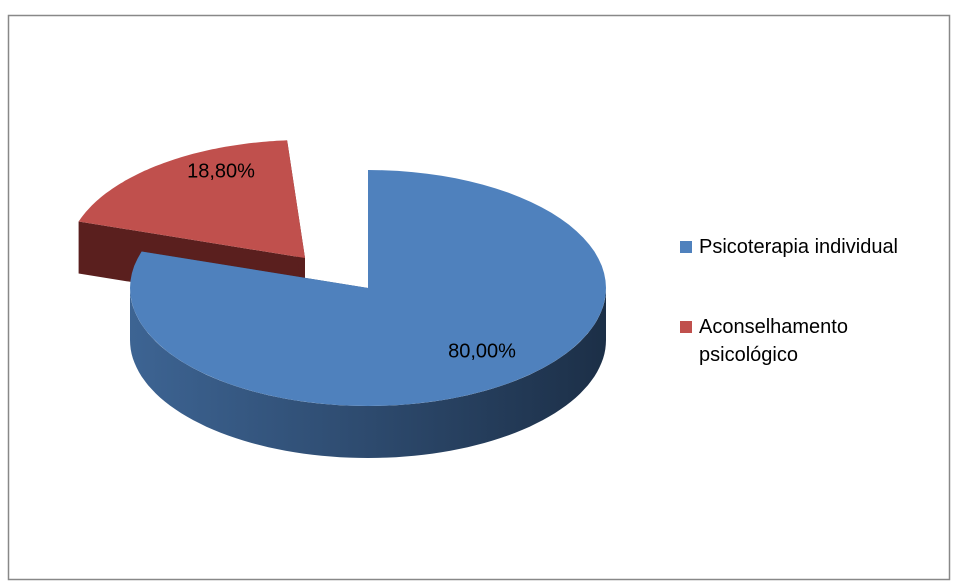  Describe the element at coordinates (773, 341) in the screenshot. I see `legend-label: Aconselhamento psicológico` at that location.